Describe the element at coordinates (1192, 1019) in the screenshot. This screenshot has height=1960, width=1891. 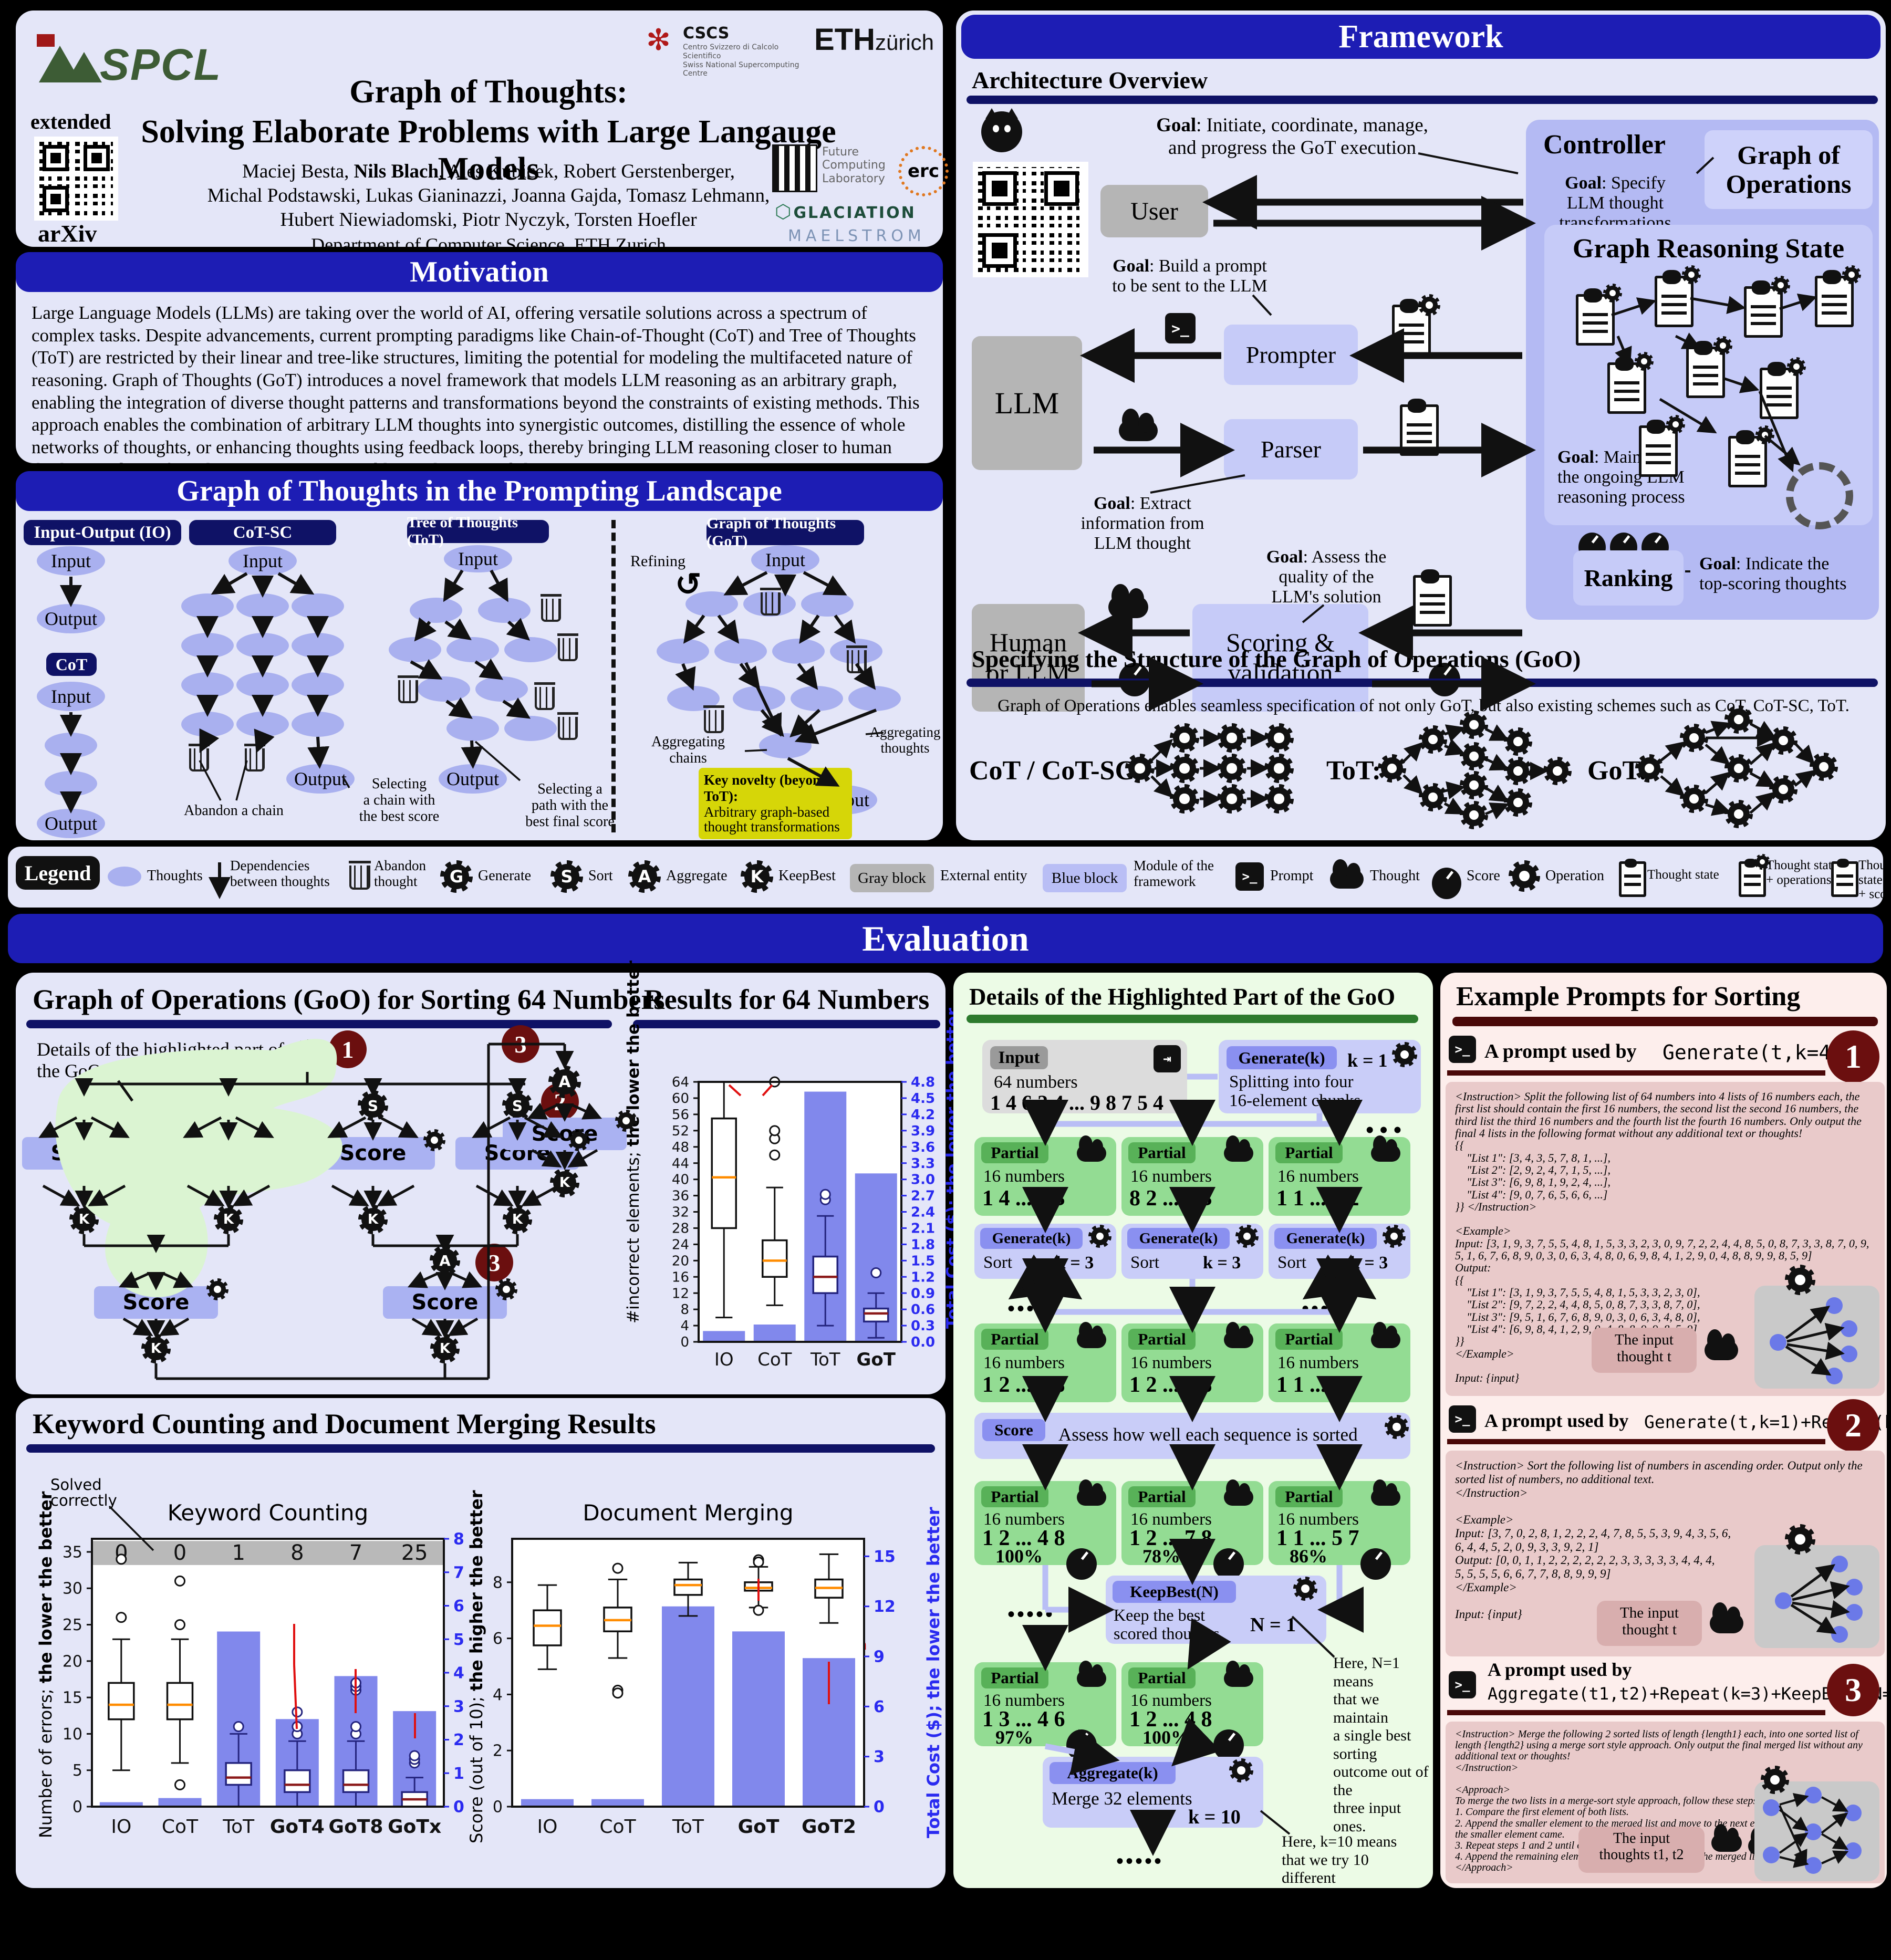
I see `details-rule` at that location.